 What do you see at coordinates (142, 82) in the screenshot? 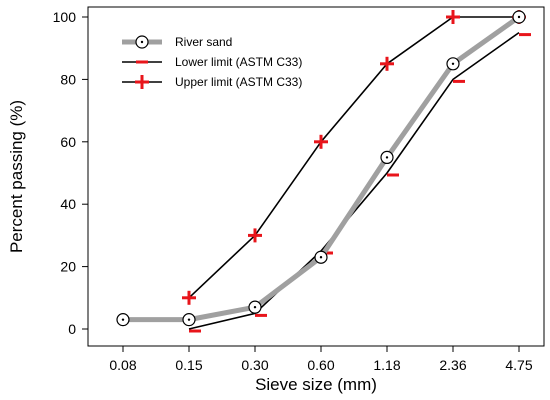
I see `legend-marker-upper-limit` at bounding box center [142, 82].